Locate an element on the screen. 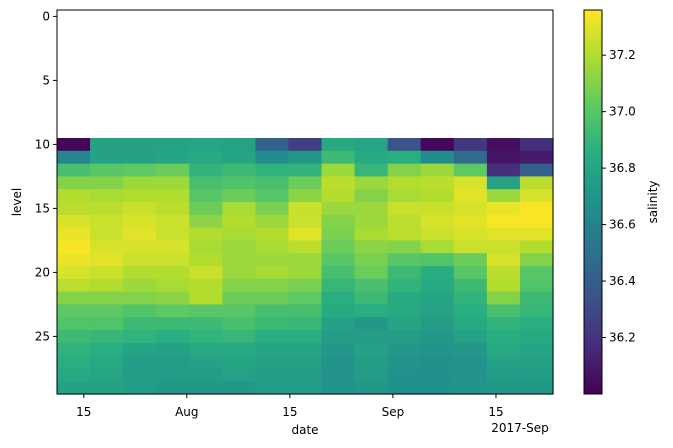 This screenshot has width=673, height=448. x-tick-label: 2017-Sep is located at coordinates (520, 428).